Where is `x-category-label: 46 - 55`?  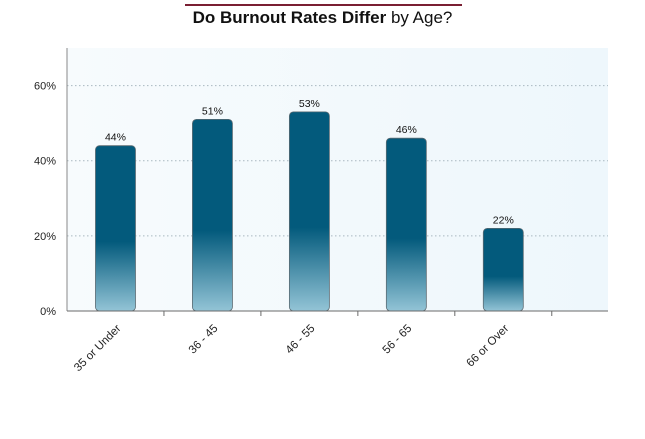 x-category-label: 46 - 55 is located at coordinates (301, 340).